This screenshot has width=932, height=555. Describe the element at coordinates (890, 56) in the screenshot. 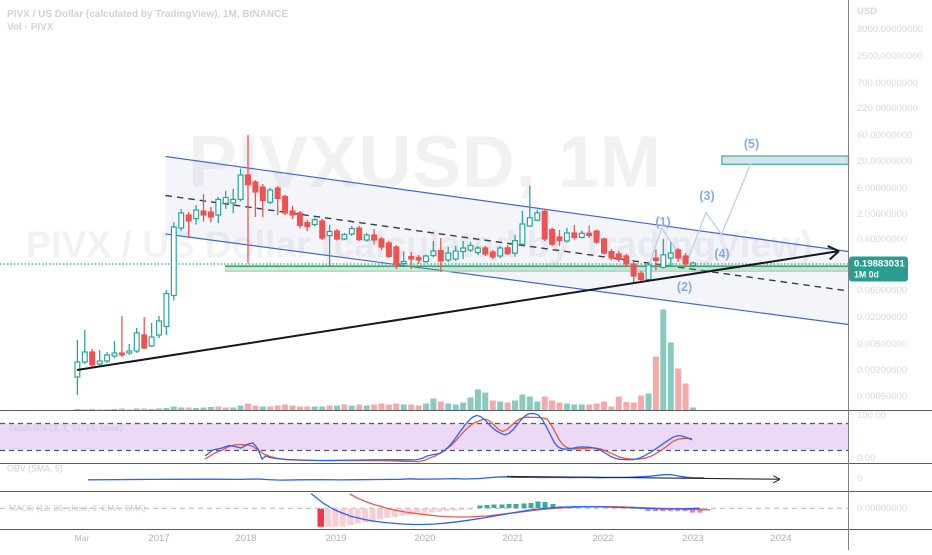

I see `svg-text: 2500.00000000` at that location.